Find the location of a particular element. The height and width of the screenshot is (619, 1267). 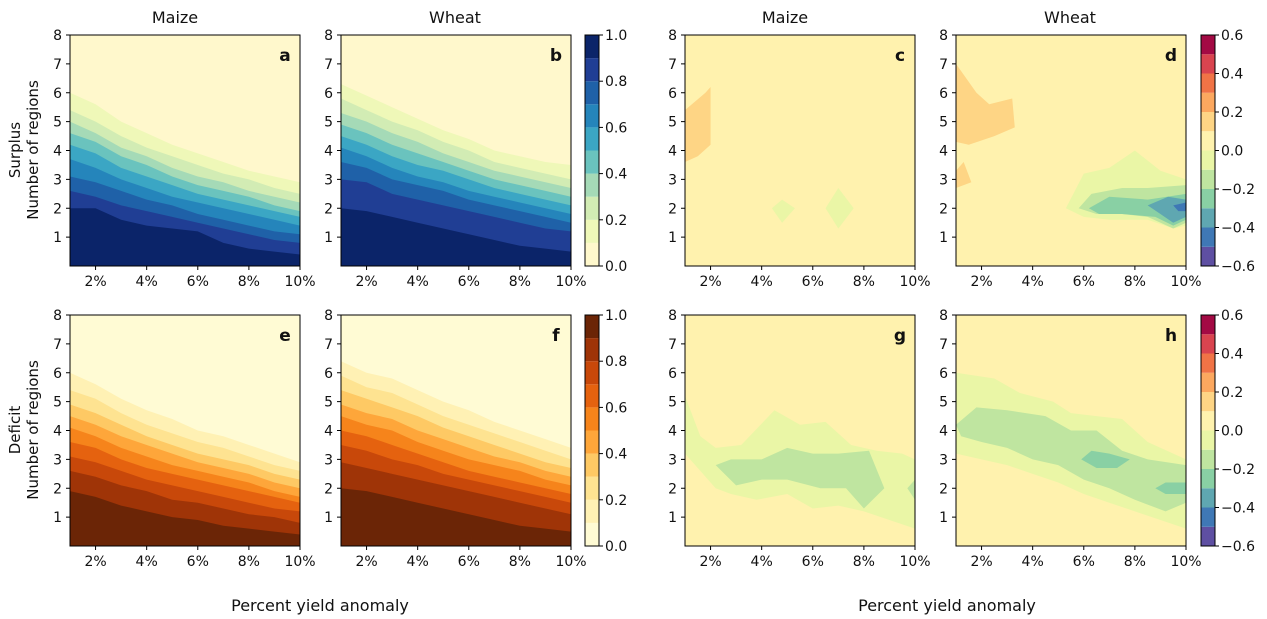

row-label-deficit-axis: Number of regions is located at coordinates (33, 430).